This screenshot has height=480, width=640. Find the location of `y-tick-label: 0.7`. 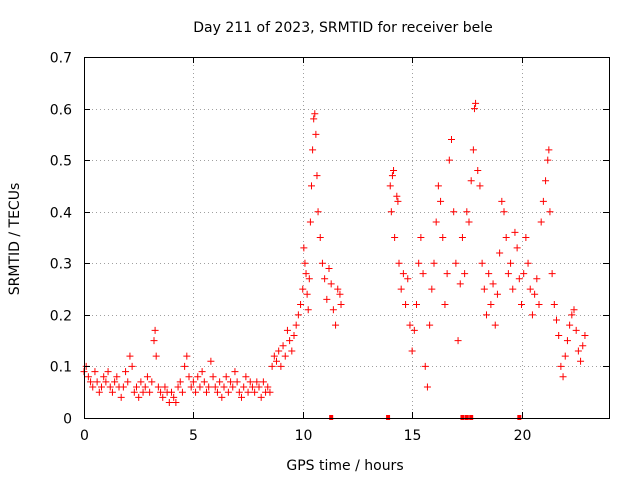

y-tick-label: 0.7 is located at coordinates (61, 59).